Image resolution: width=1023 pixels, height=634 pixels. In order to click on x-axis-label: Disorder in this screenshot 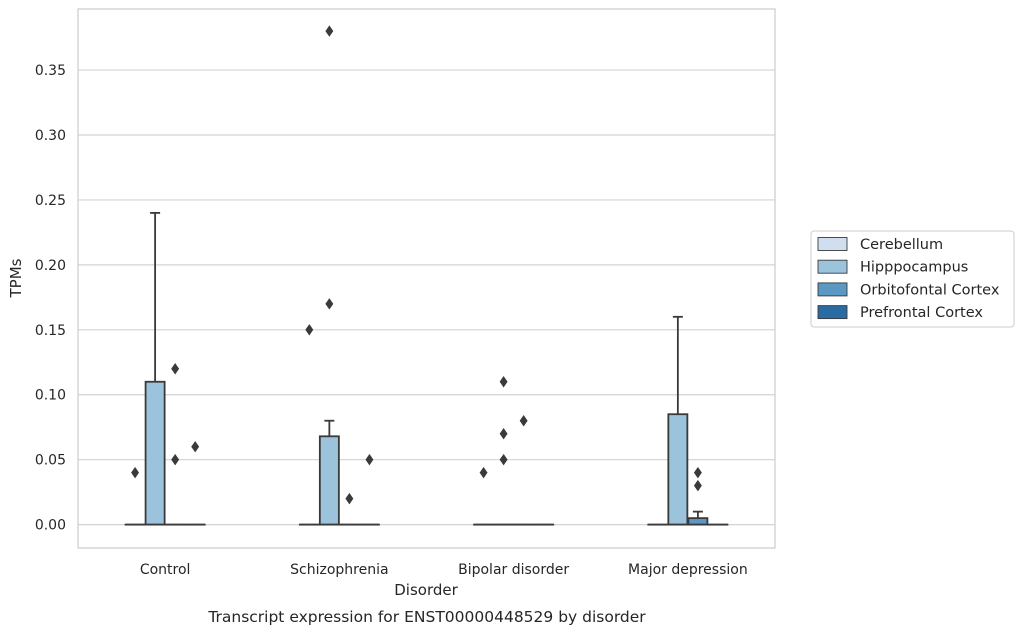, I will do `click(426, 590)`.